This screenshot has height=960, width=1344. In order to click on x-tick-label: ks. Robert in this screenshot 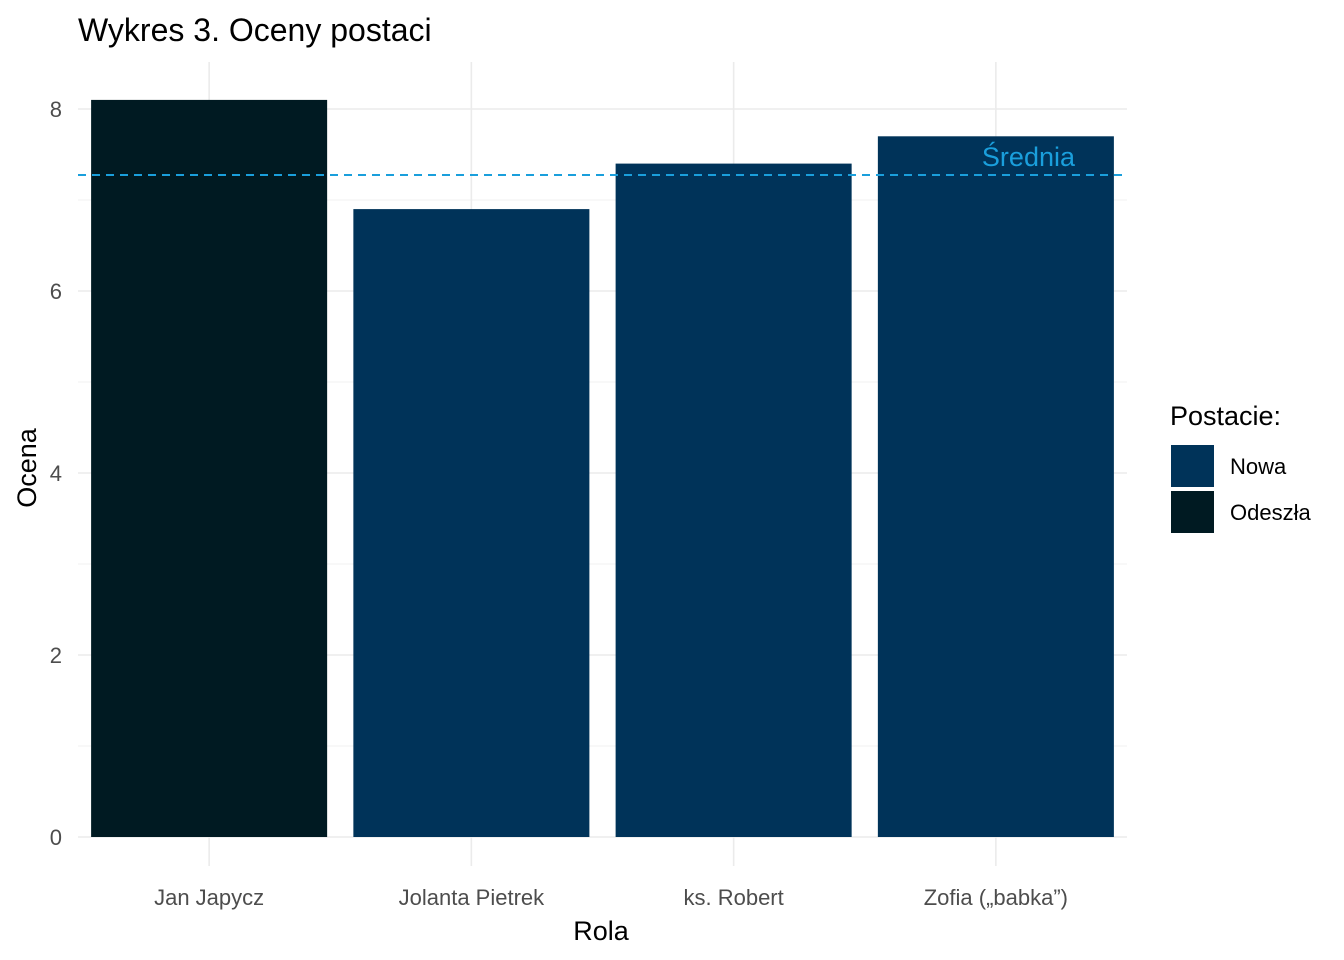, I will do `click(733, 897)`.